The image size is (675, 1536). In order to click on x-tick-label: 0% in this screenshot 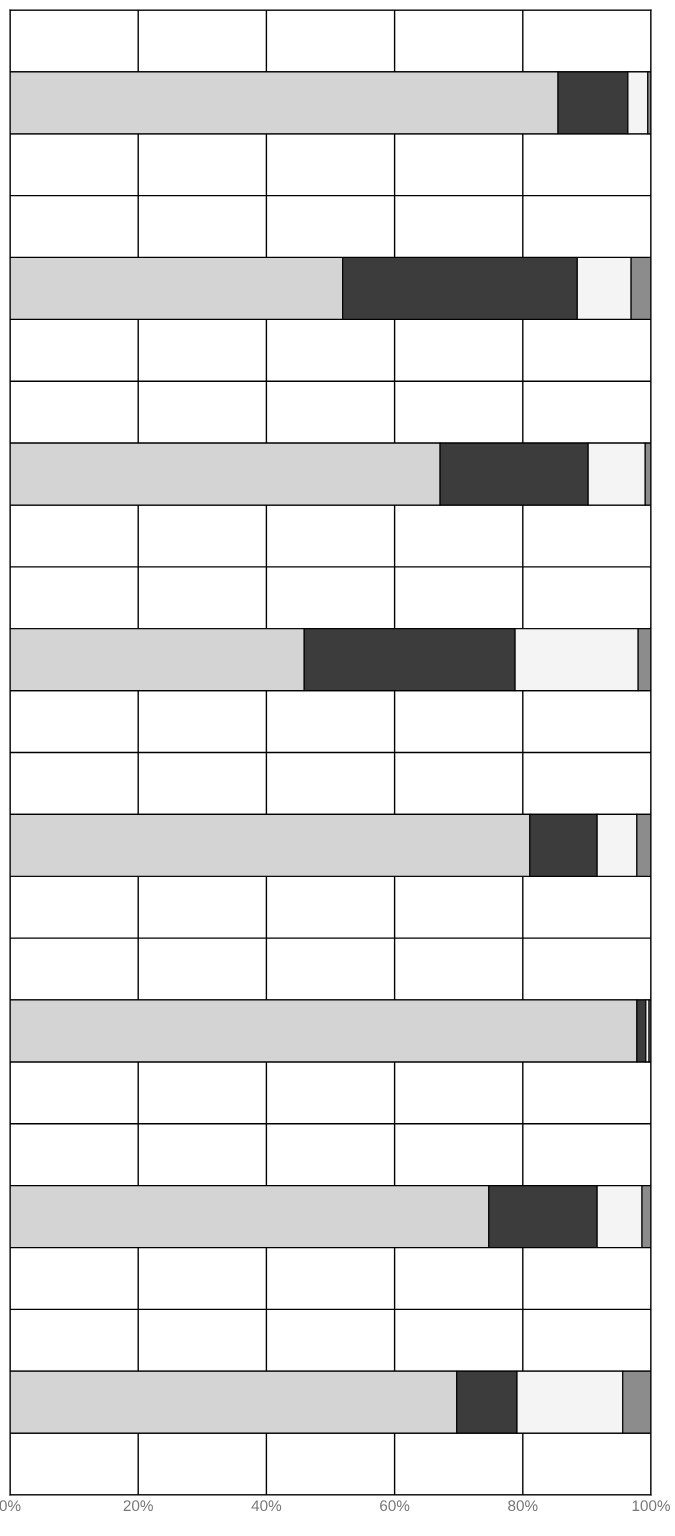, I will do `click(10, 1506)`.